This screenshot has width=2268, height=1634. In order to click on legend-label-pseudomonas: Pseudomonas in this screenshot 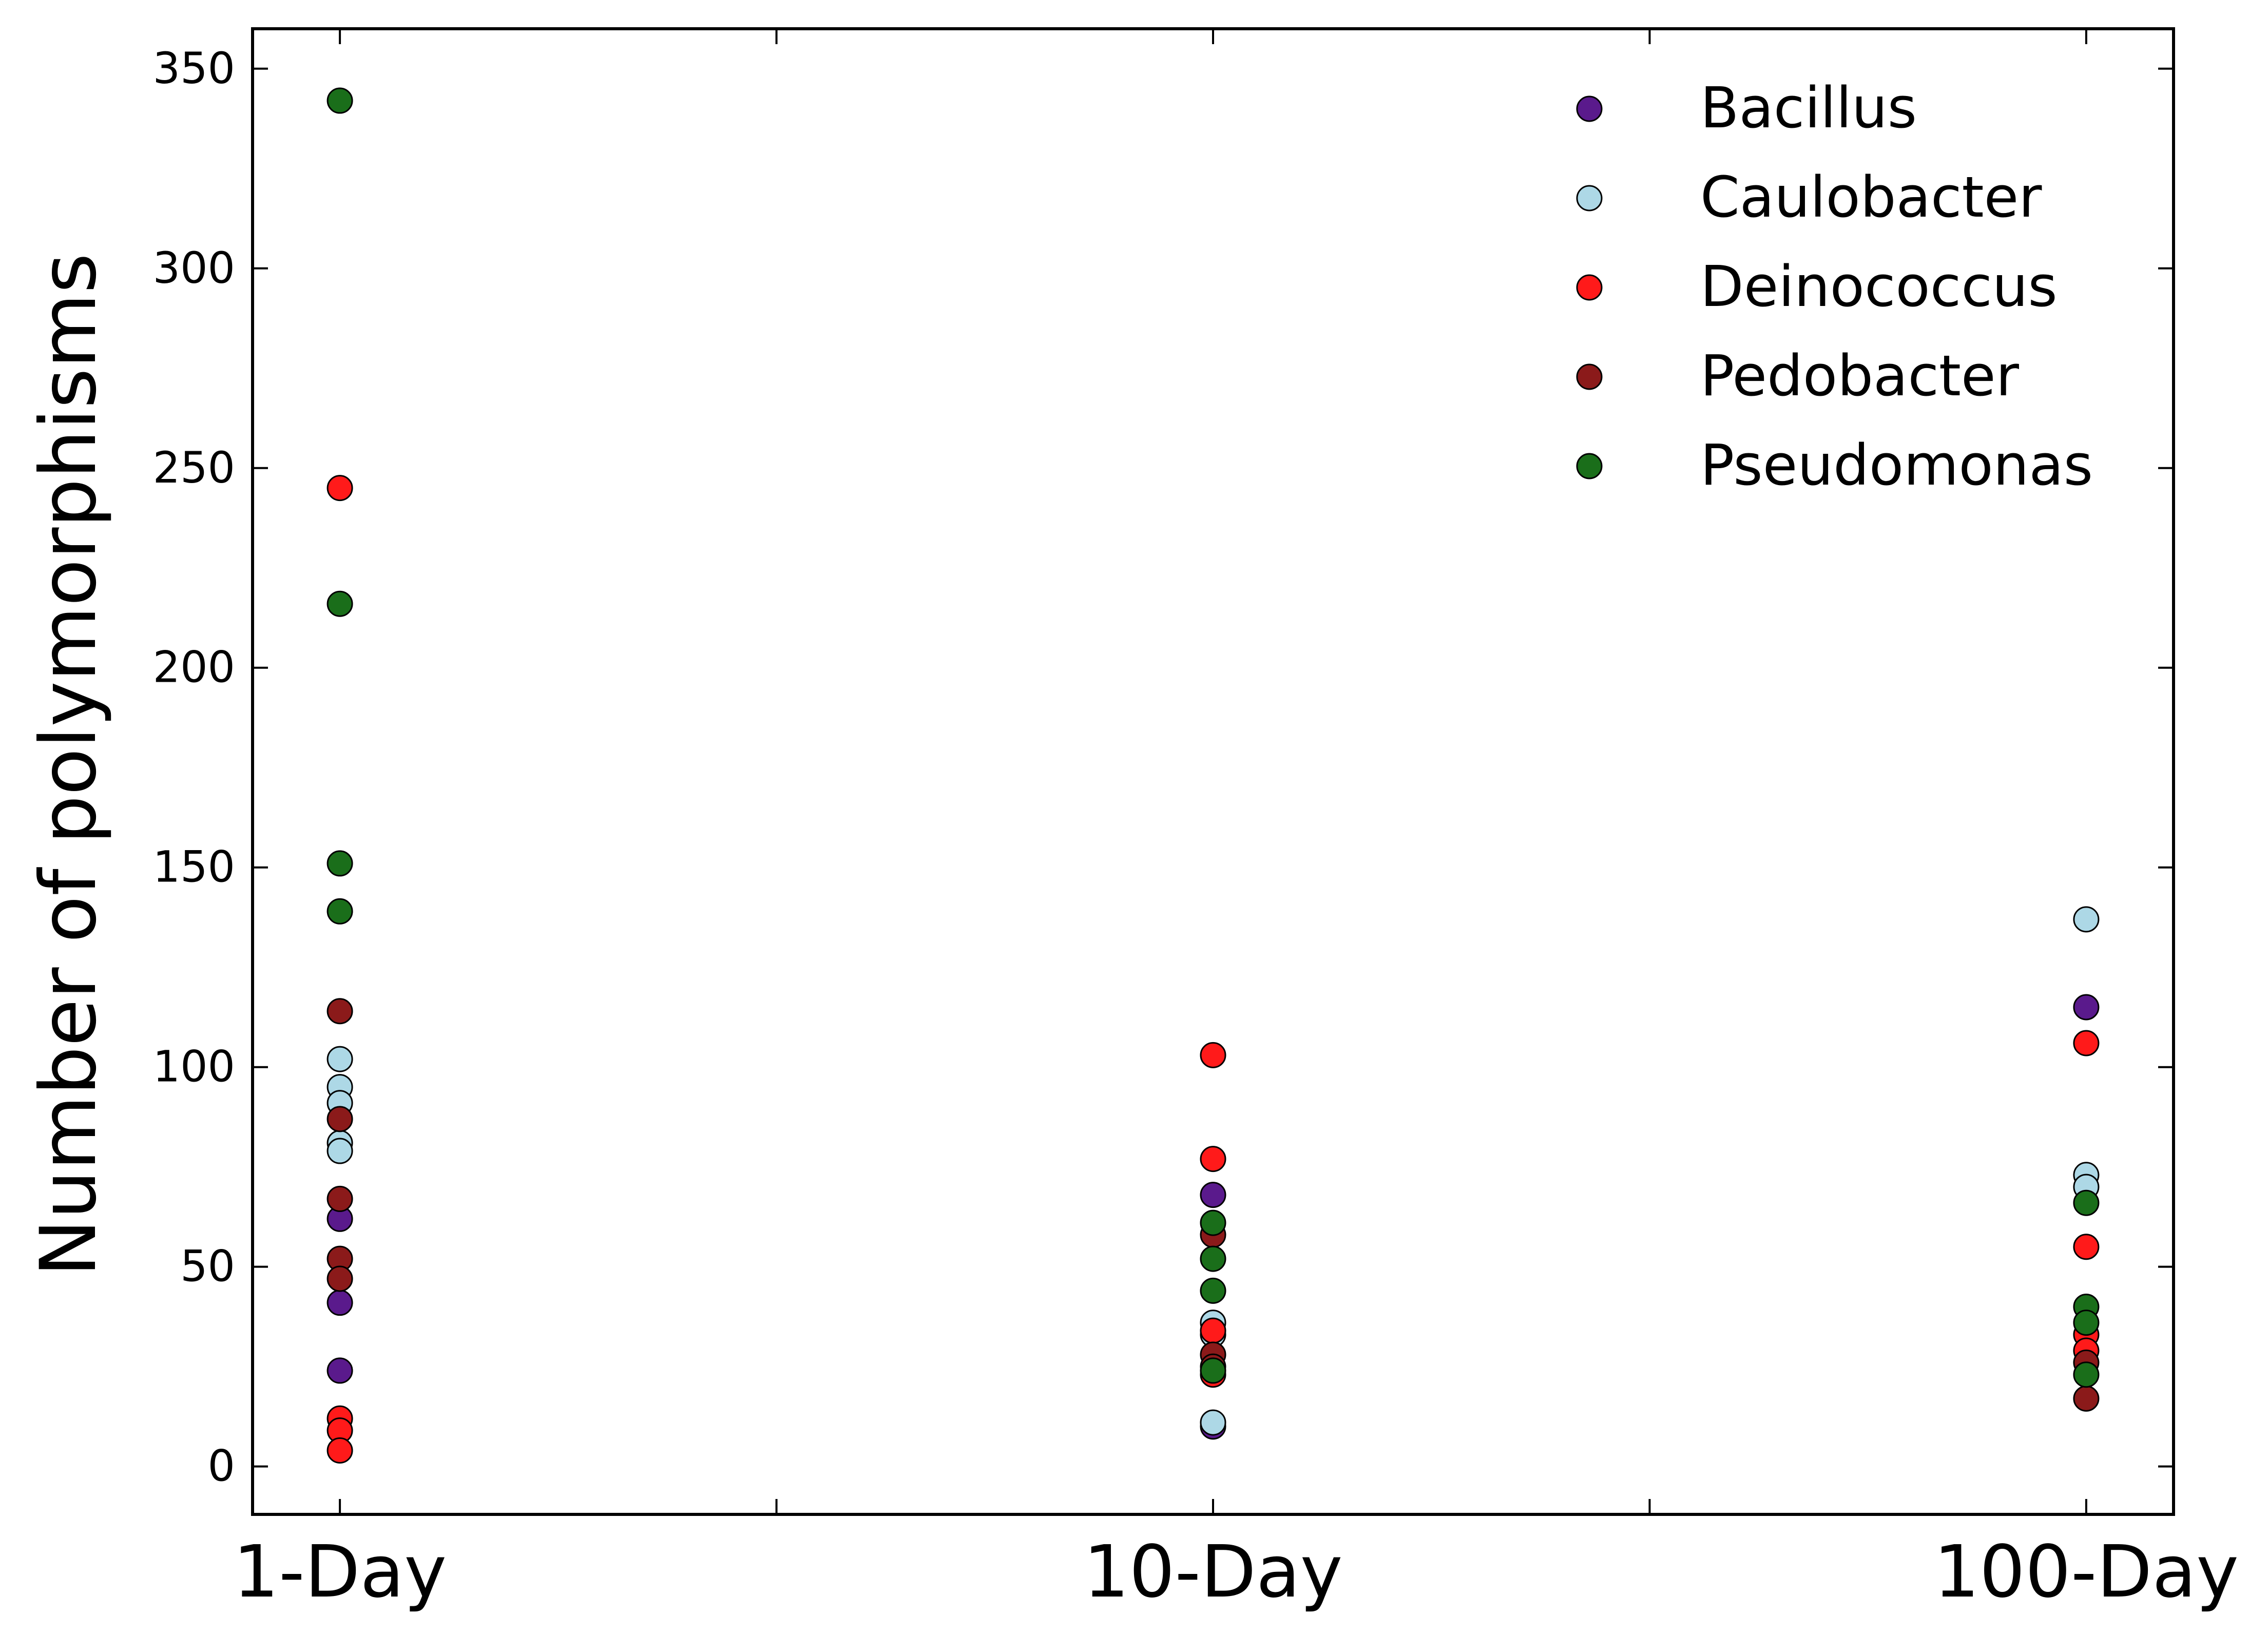, I will do `click(1897, 465)`.